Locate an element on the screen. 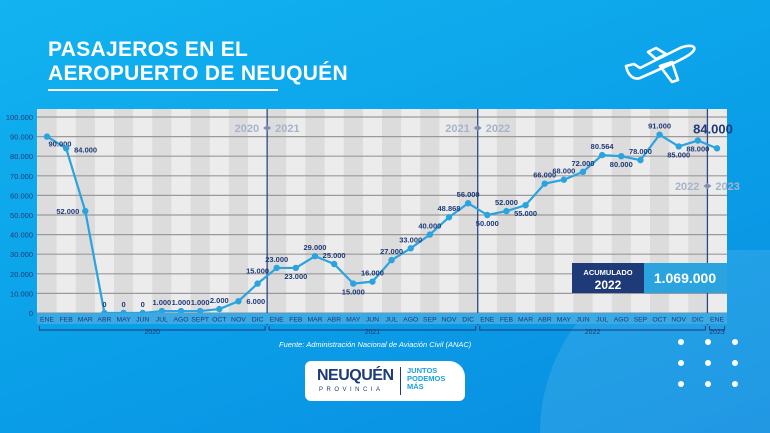  y-tick-label: 10.000 is located at coordinates (21, 293).